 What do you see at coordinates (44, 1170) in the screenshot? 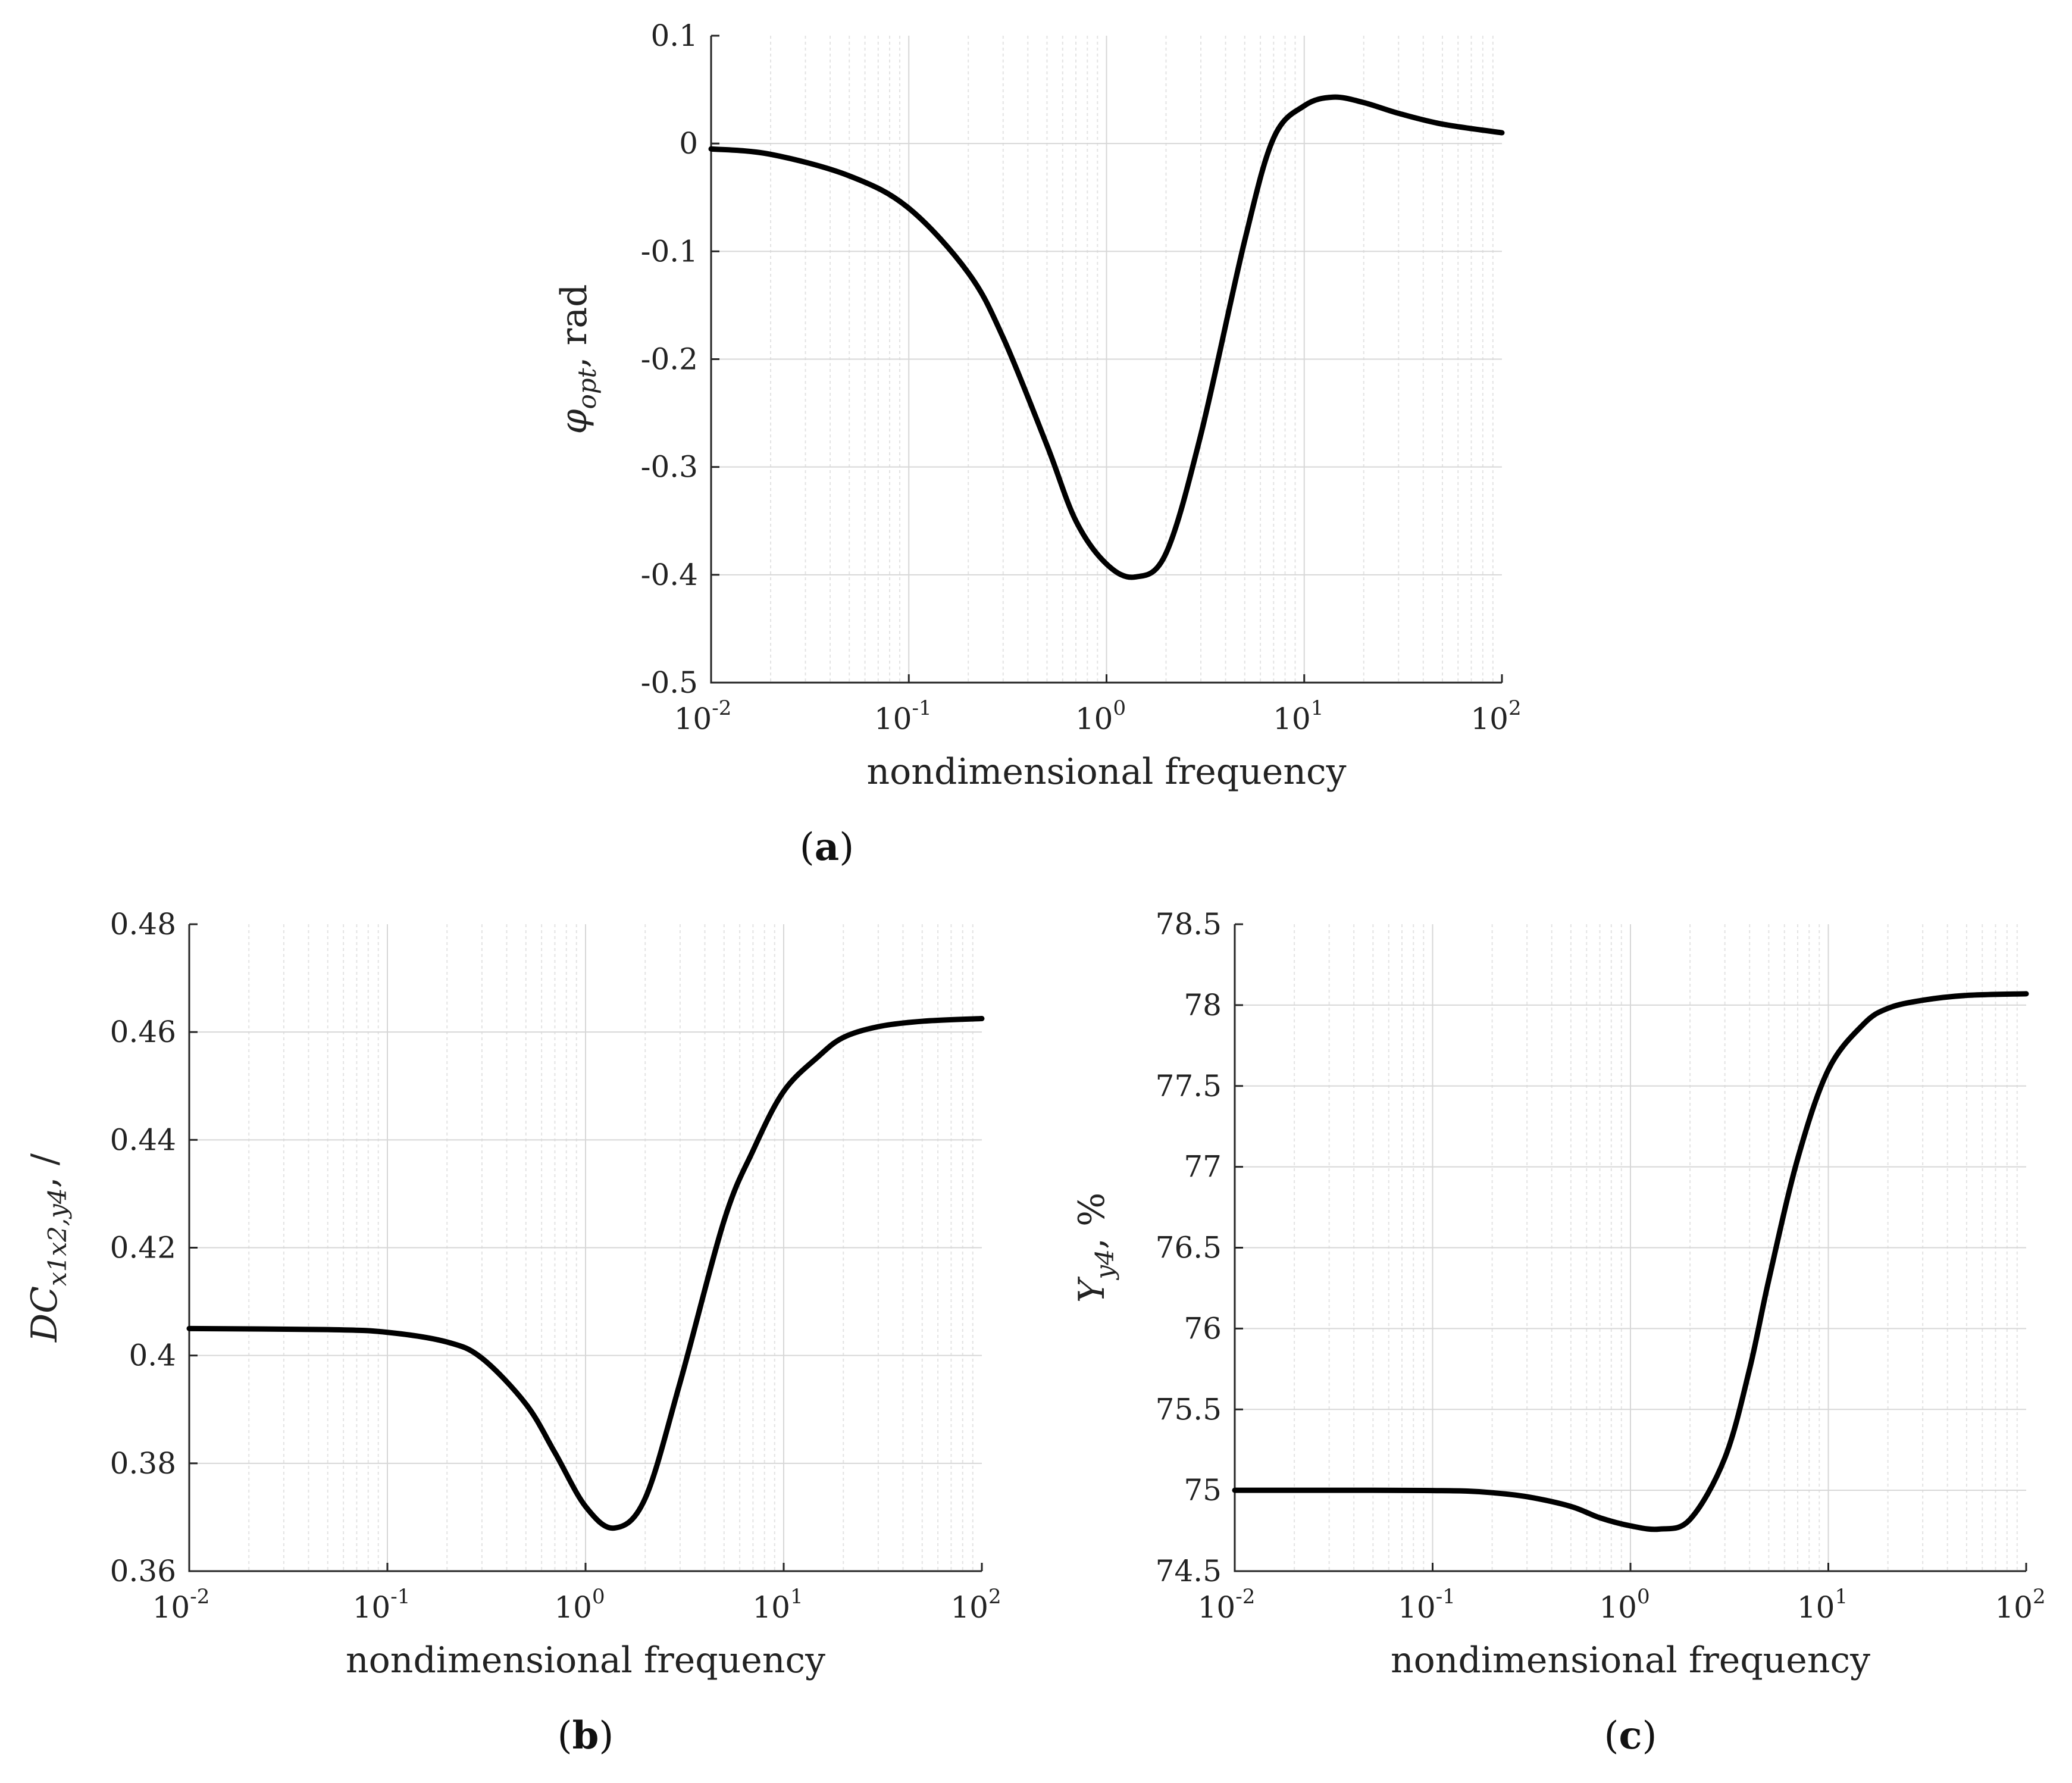
I see `y-label-unit: , /` at bounding box center [44, 1170].